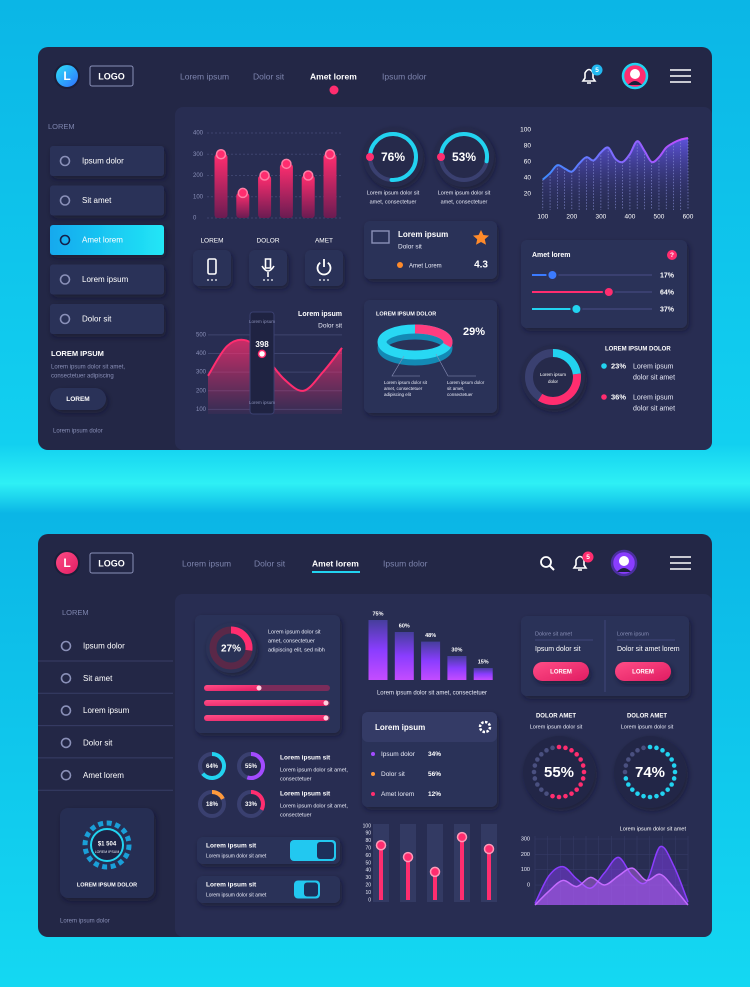 The height and width of the screenshot is (987, 750). What do you see at coordinates (104, 646) in the screenshot?
I see `menu-label: Ipsum dolor` at bounding box center [104, 646].